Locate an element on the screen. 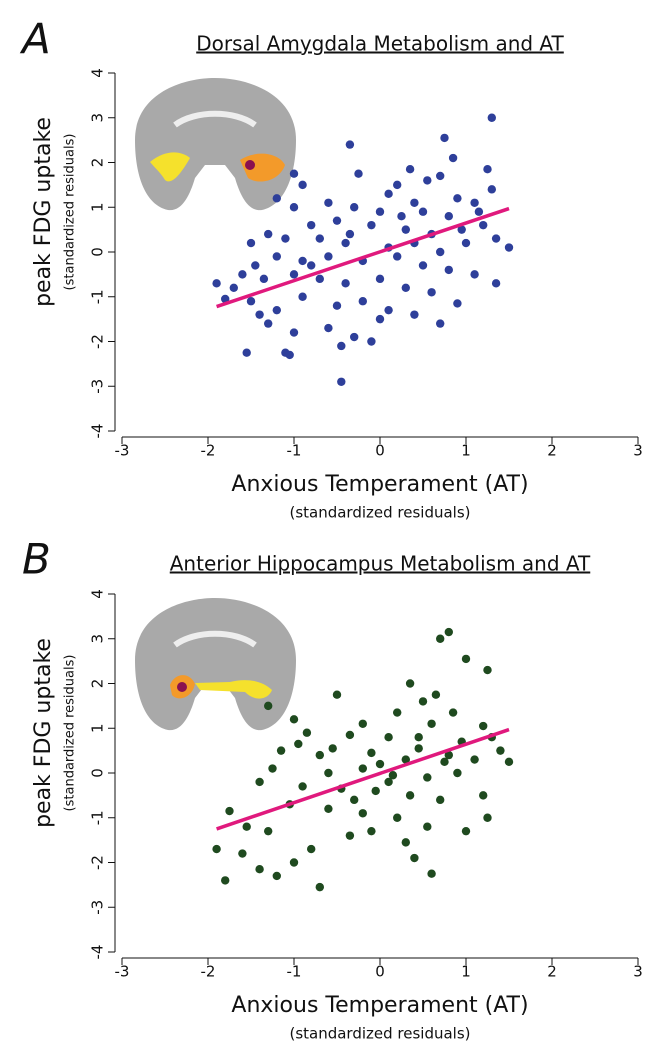 The image size is (663, 1050). y-tick-label: -4 is located at coordinates (98, 431).